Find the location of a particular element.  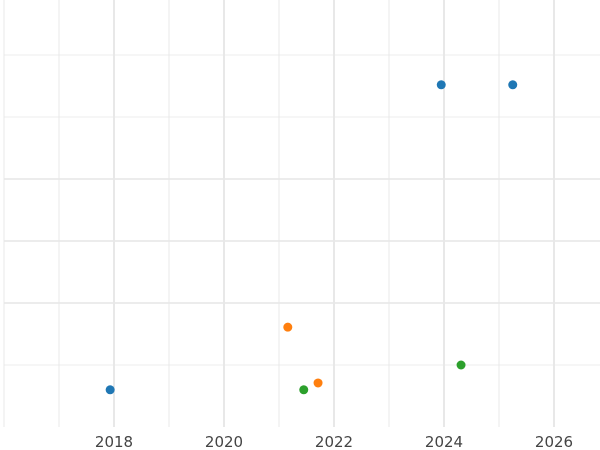

x-tick-label: 2020 is located at coordinates (224, 441).